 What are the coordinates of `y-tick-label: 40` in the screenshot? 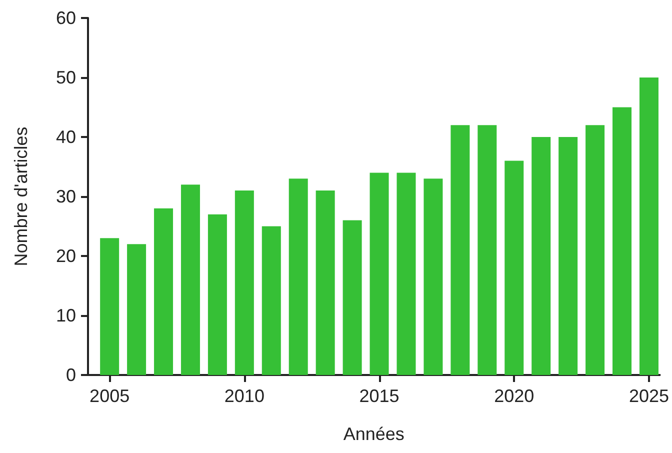 It's located at (66, 137).